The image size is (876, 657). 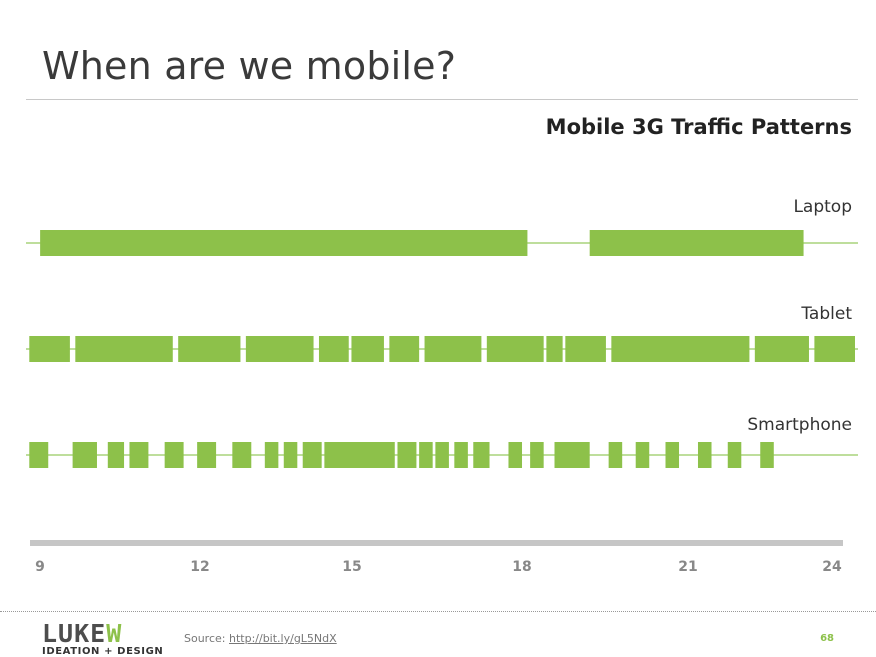 I want to click on page-number: 68, so click(x=827, y=638).